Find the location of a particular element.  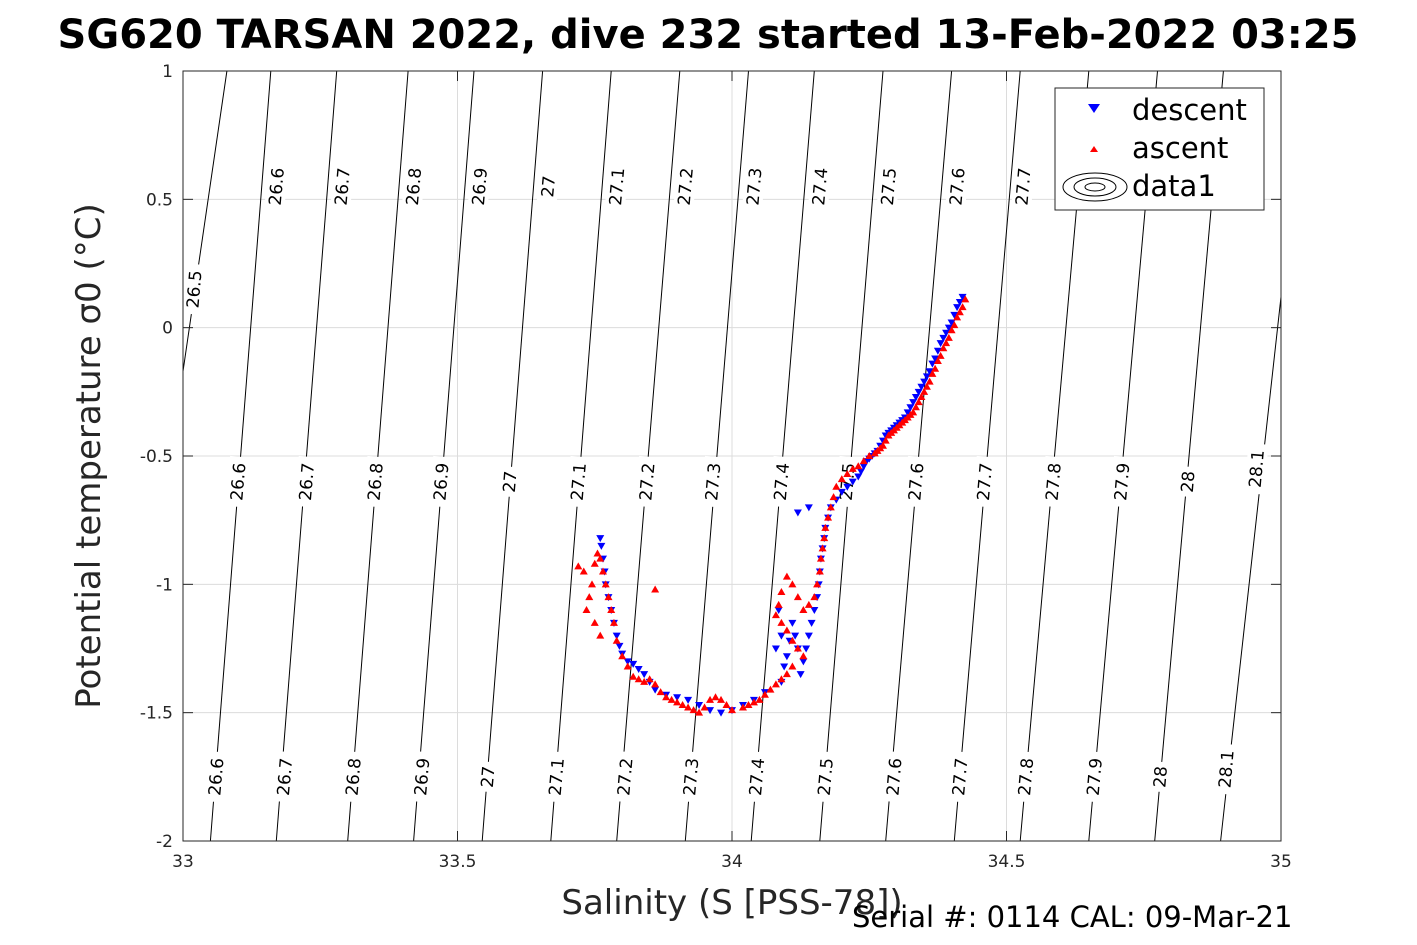

x-tick-label-1: 33.5 is located at coordinates (458, 862).